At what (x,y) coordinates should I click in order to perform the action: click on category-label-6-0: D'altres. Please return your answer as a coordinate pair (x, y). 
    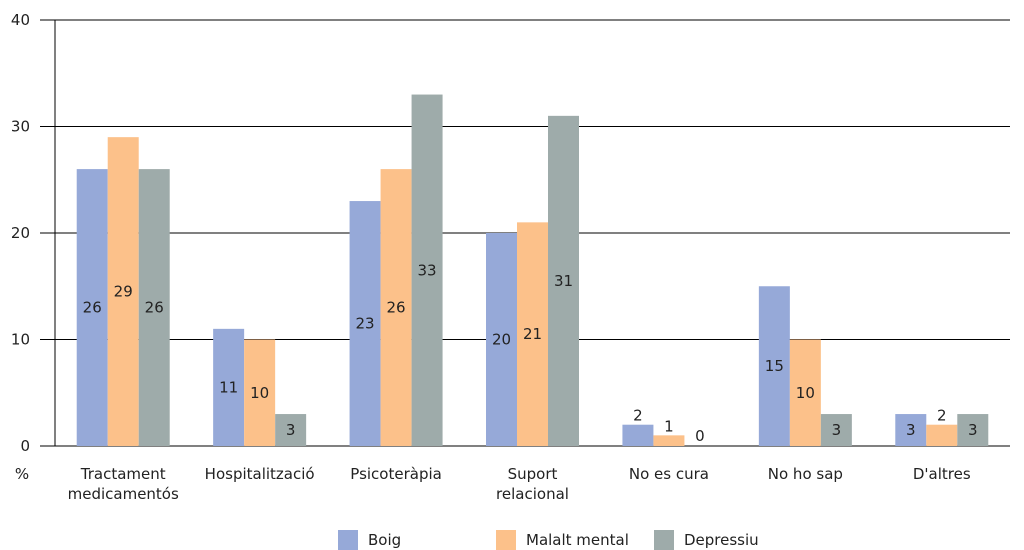
    Looking at the image, I should click on (942, 474).